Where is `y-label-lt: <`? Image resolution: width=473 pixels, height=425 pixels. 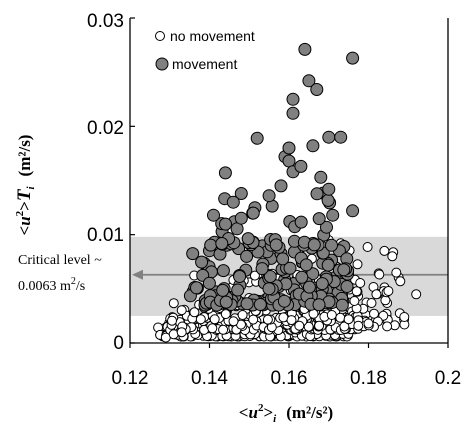
y-label-lt: < is located at coordinates (24, 231).